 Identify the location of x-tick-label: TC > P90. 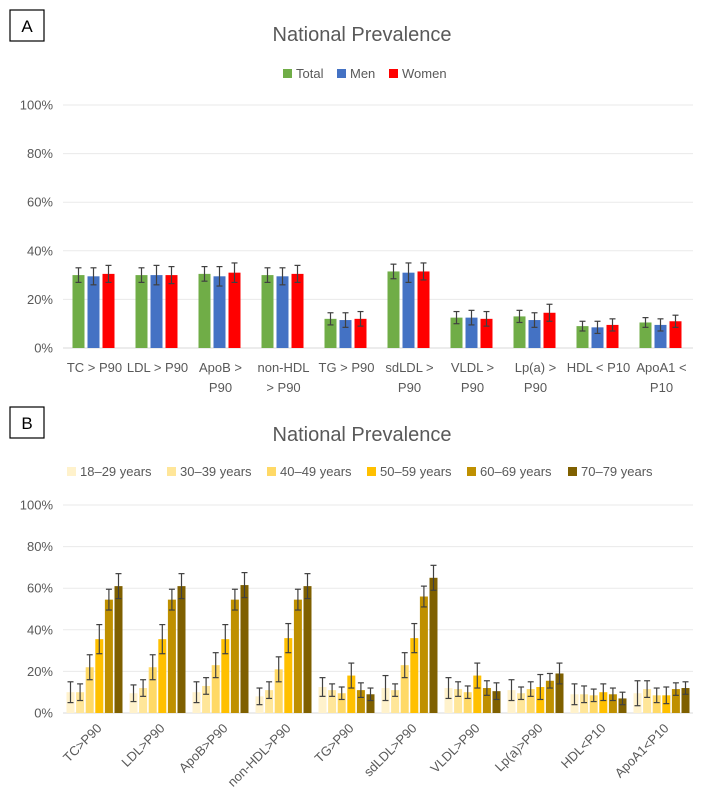
(94, 367).